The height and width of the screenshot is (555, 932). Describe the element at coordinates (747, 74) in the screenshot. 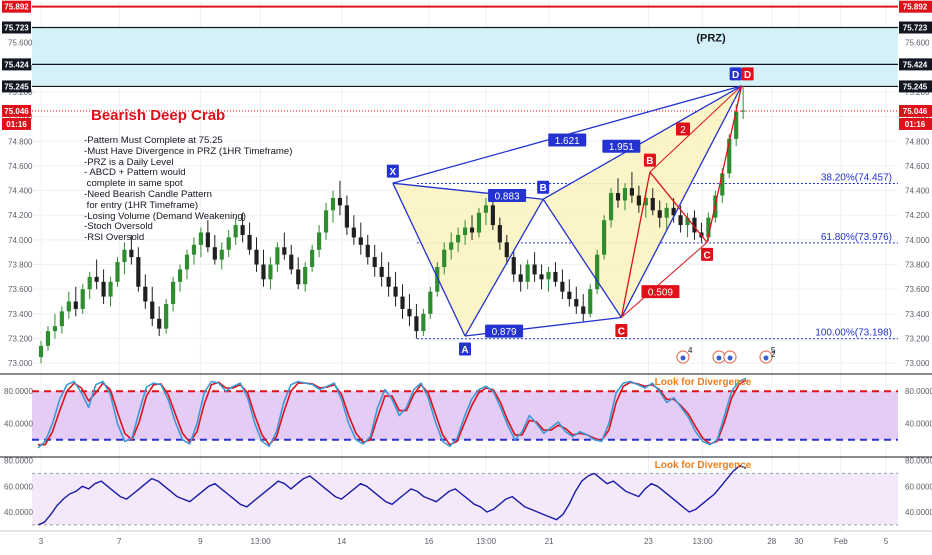

I see `abcd-d-label: D` at that location.